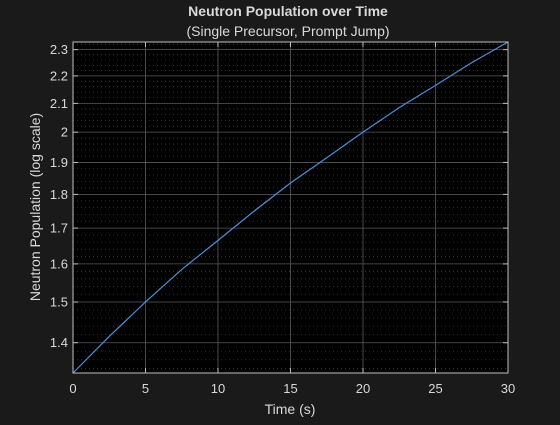  Describe the element at coordinates (287, 31) in the screenshot. I see `chart-subtitle: (Single Precursor, Prompt Jump)` at that location.